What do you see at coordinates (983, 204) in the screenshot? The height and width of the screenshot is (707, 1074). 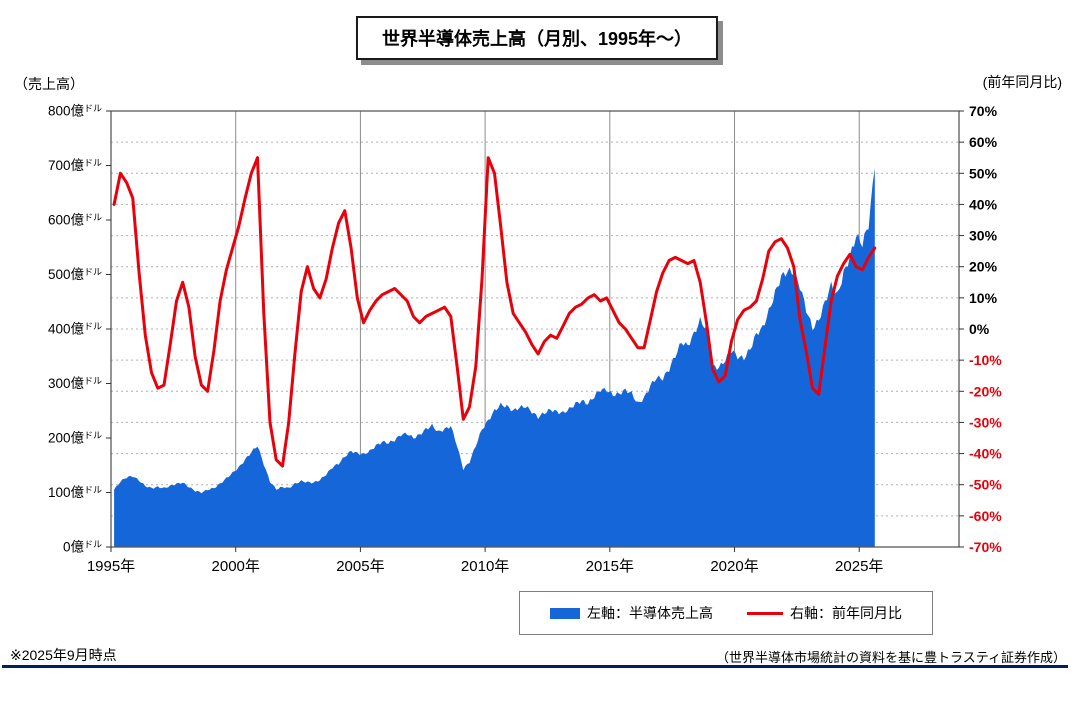 I see `svg-text: 40%` at bounding box center [983, 204].